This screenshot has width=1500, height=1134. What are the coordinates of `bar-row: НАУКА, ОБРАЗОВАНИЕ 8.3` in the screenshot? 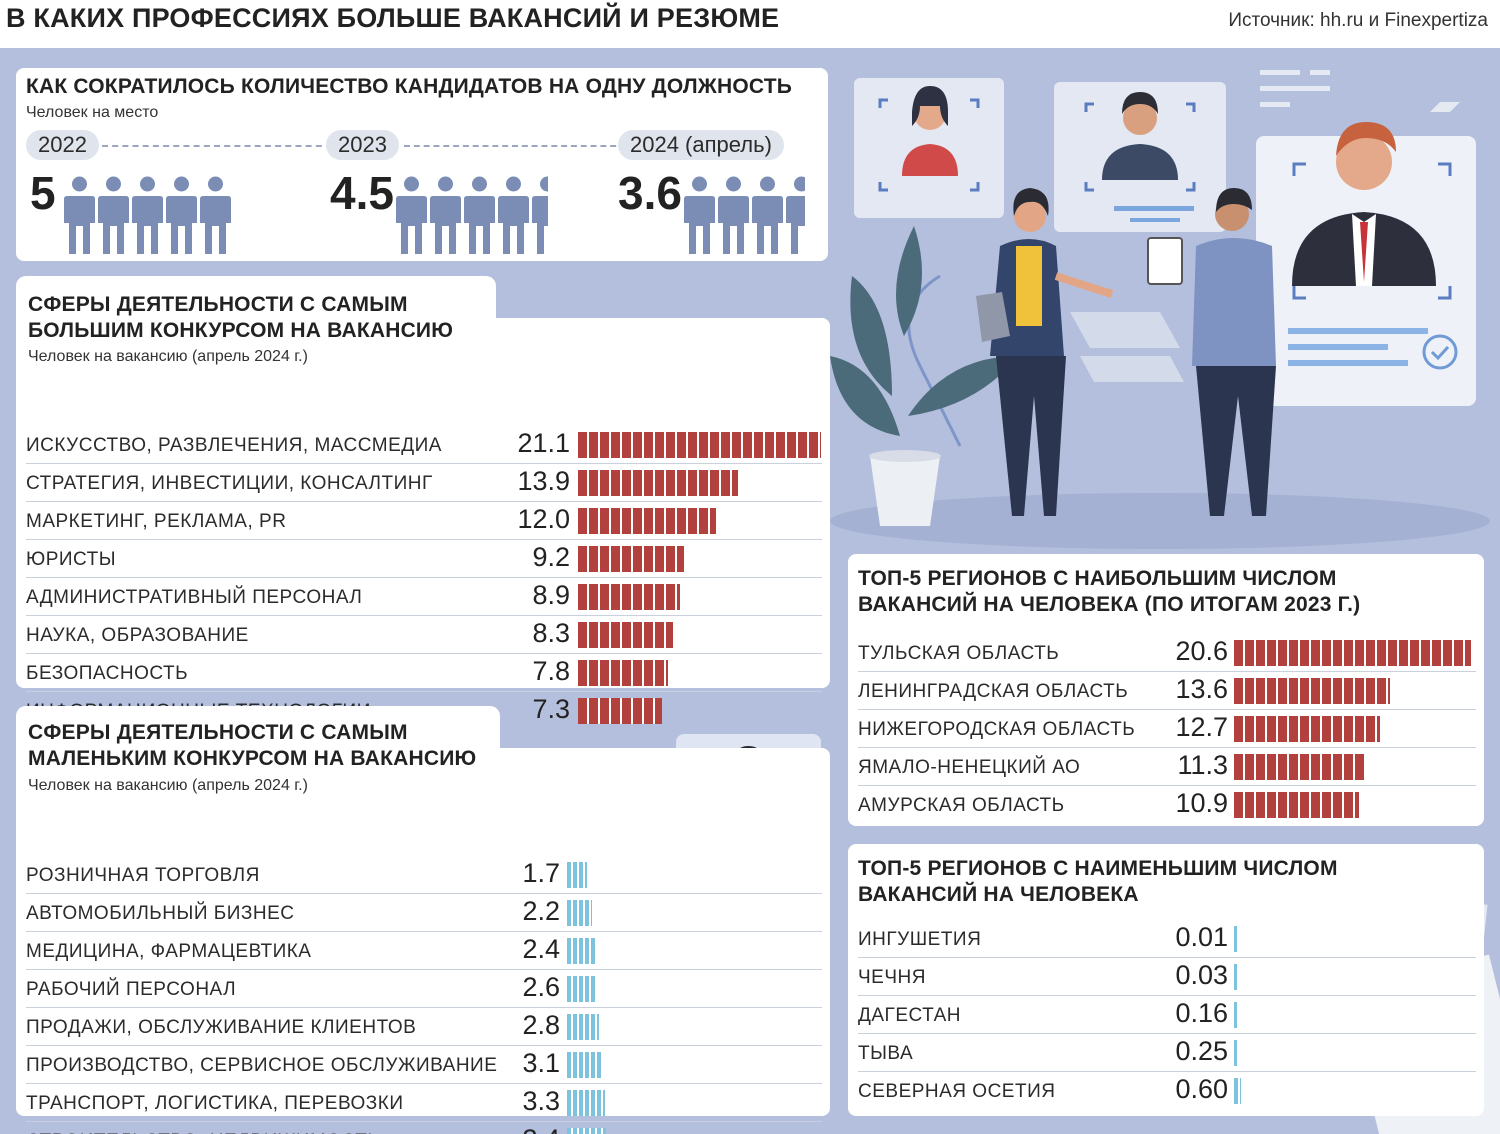 It's located at (424, 635).